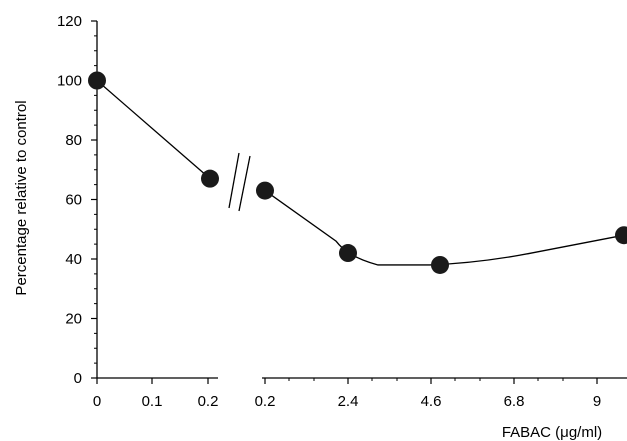  I want to click on x-tick-label: 0.1, so click(152, 401).